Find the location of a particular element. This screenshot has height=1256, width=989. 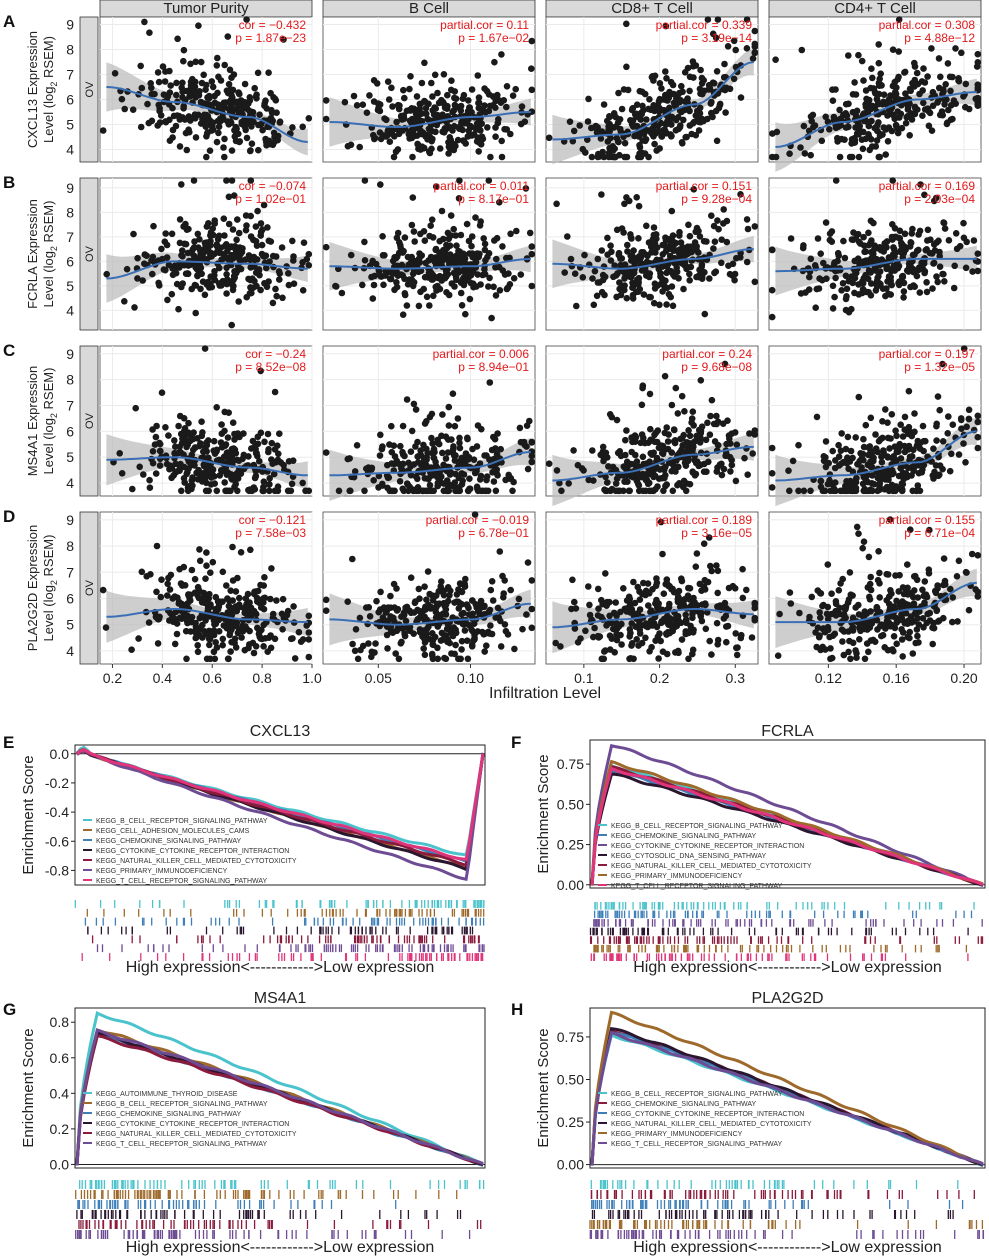

row-strip is located at coordinates (89, 254).